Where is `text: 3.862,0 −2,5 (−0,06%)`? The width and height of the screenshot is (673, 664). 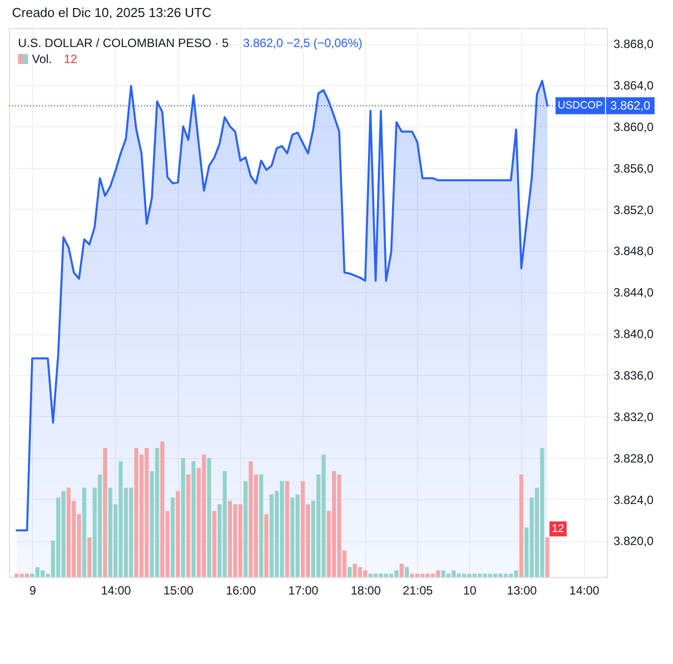 text: 3.862,0 −2,5 (−0,06%) is located at coordinates (302, 43).